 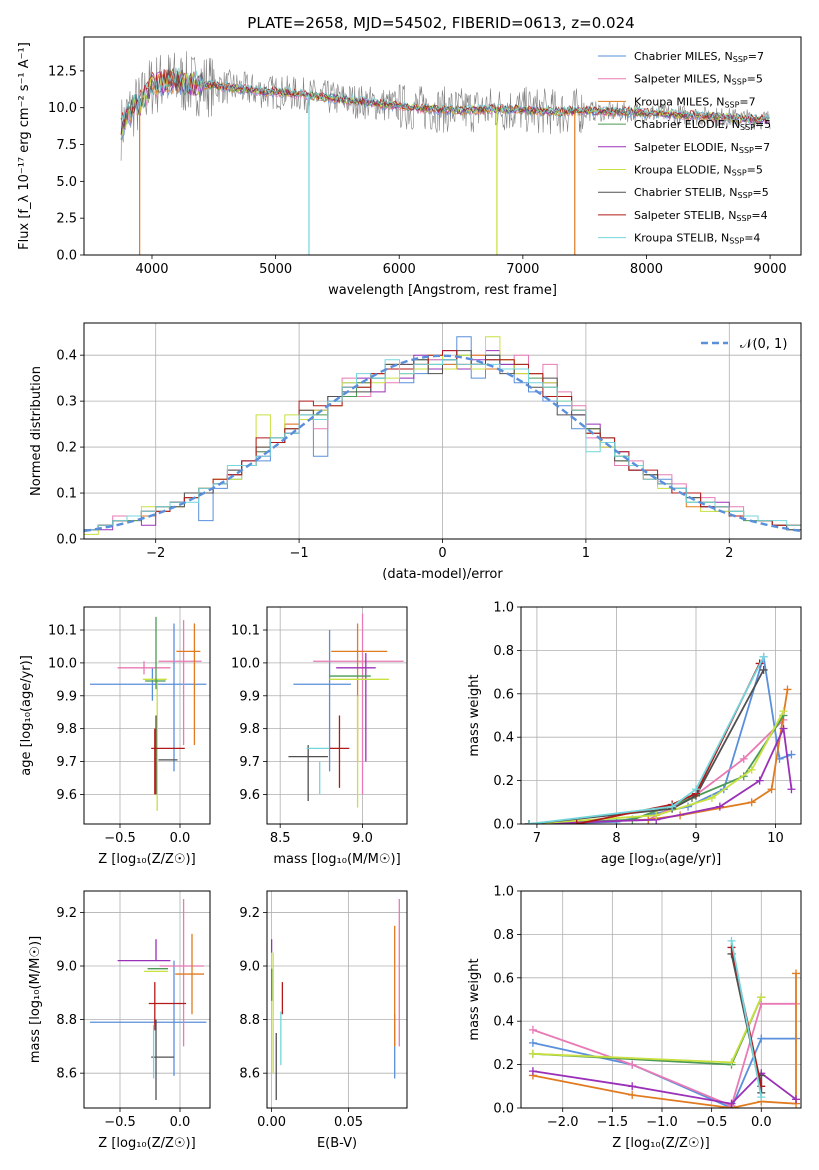 I want to click on x-tick-label: −1.0, so click(x=662, y=1122).